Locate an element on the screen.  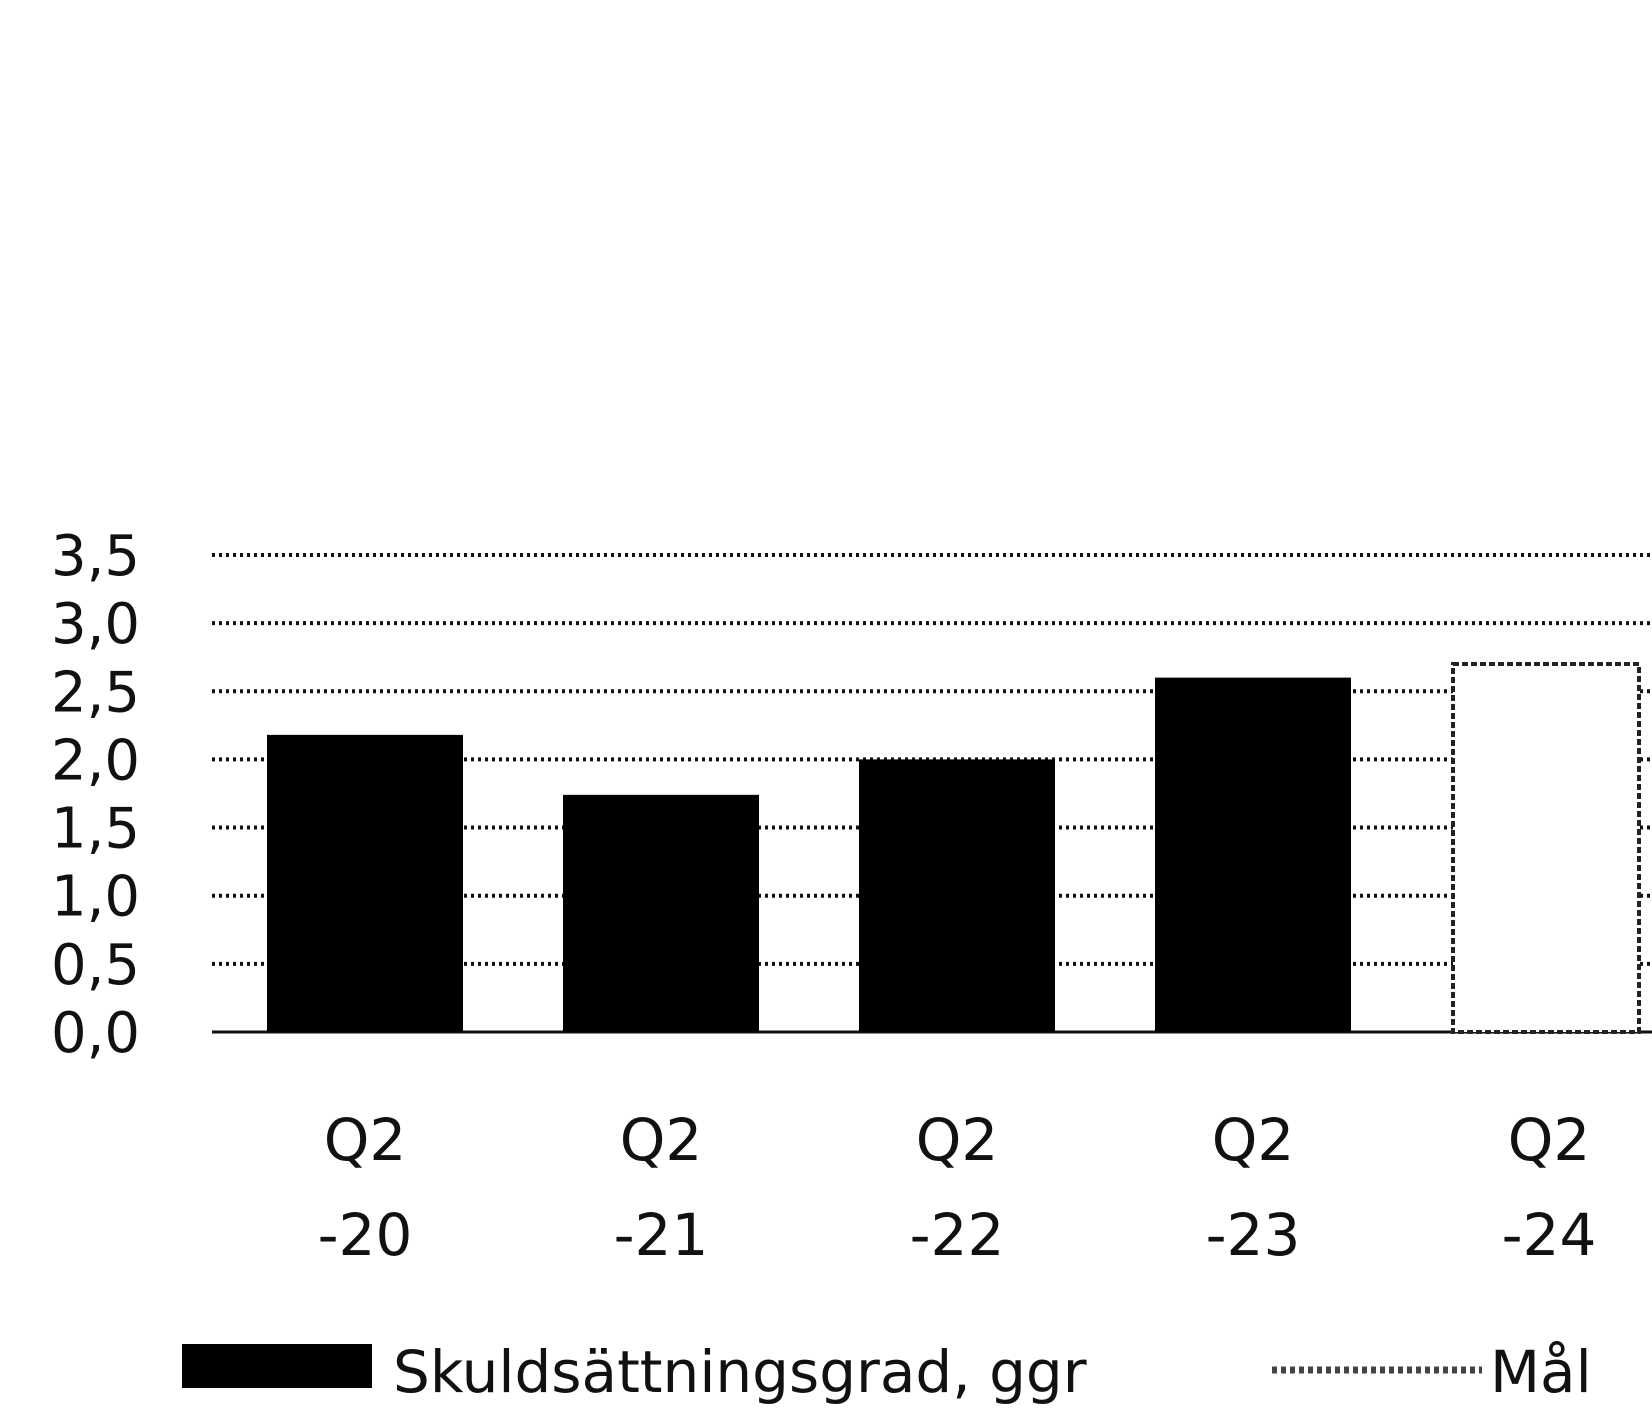
x-tick-label: -20 is located at coordinates (365, 1235).